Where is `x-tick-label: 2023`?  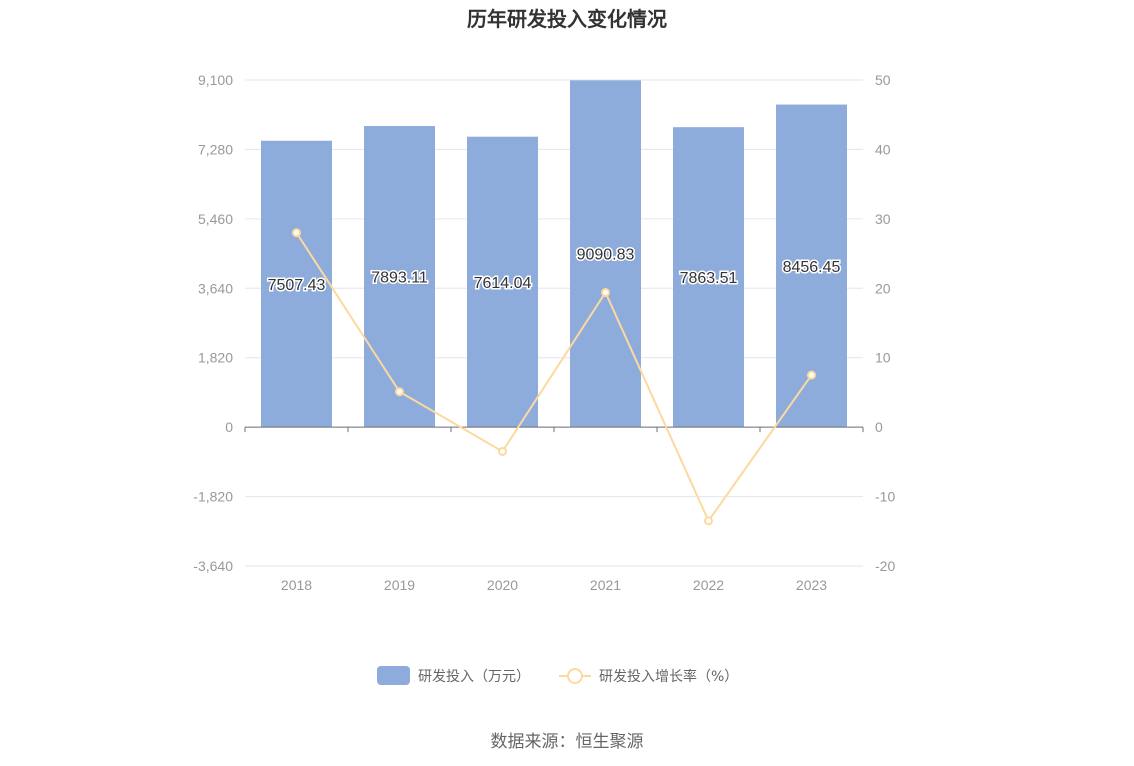
x-tick-label: 2023 is located at coordinates (811, 585).